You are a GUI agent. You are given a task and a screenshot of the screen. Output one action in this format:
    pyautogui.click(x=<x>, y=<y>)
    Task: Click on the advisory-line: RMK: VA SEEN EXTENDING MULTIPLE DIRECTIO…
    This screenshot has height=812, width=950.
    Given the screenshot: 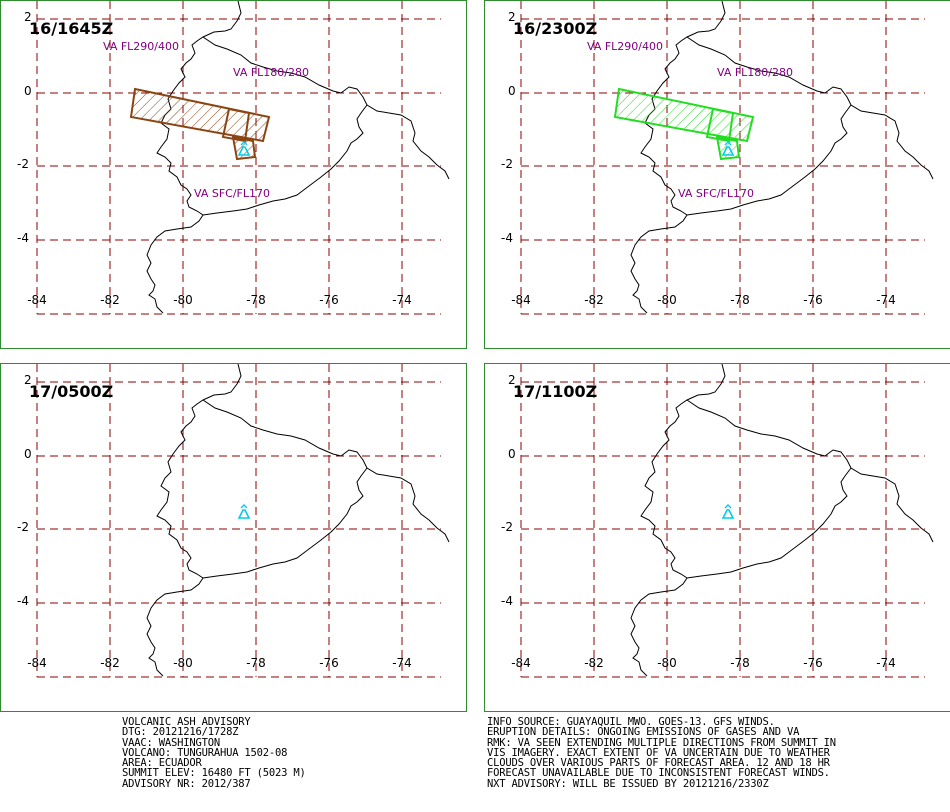 What is the action you would take?
    pyautogui.click(x=661, y=742)
    